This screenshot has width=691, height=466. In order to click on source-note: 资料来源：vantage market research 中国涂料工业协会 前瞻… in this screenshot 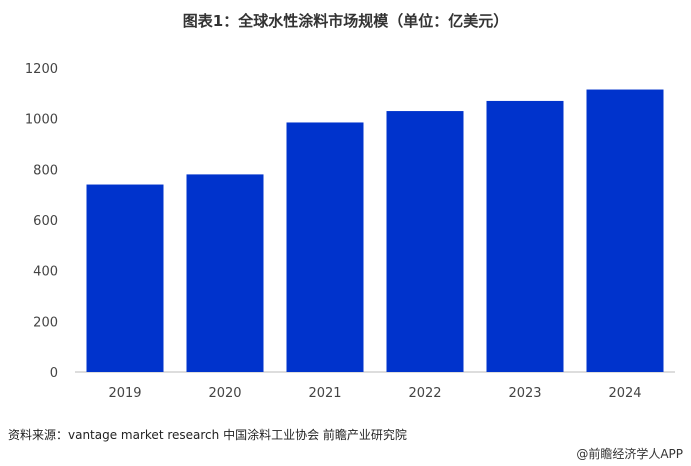, I will do `click(207, 435)`.